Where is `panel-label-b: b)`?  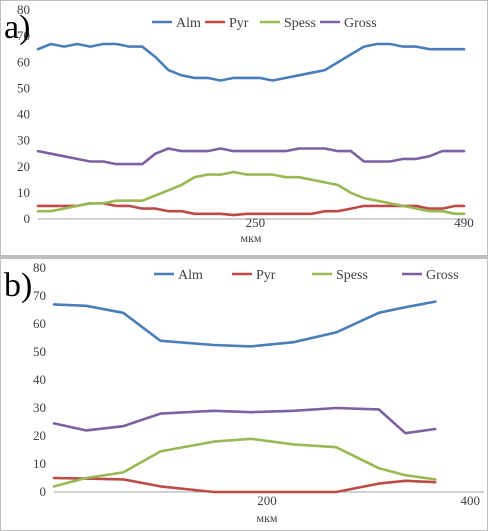
panel-label-b: b) is located at coordinates (18, 285).